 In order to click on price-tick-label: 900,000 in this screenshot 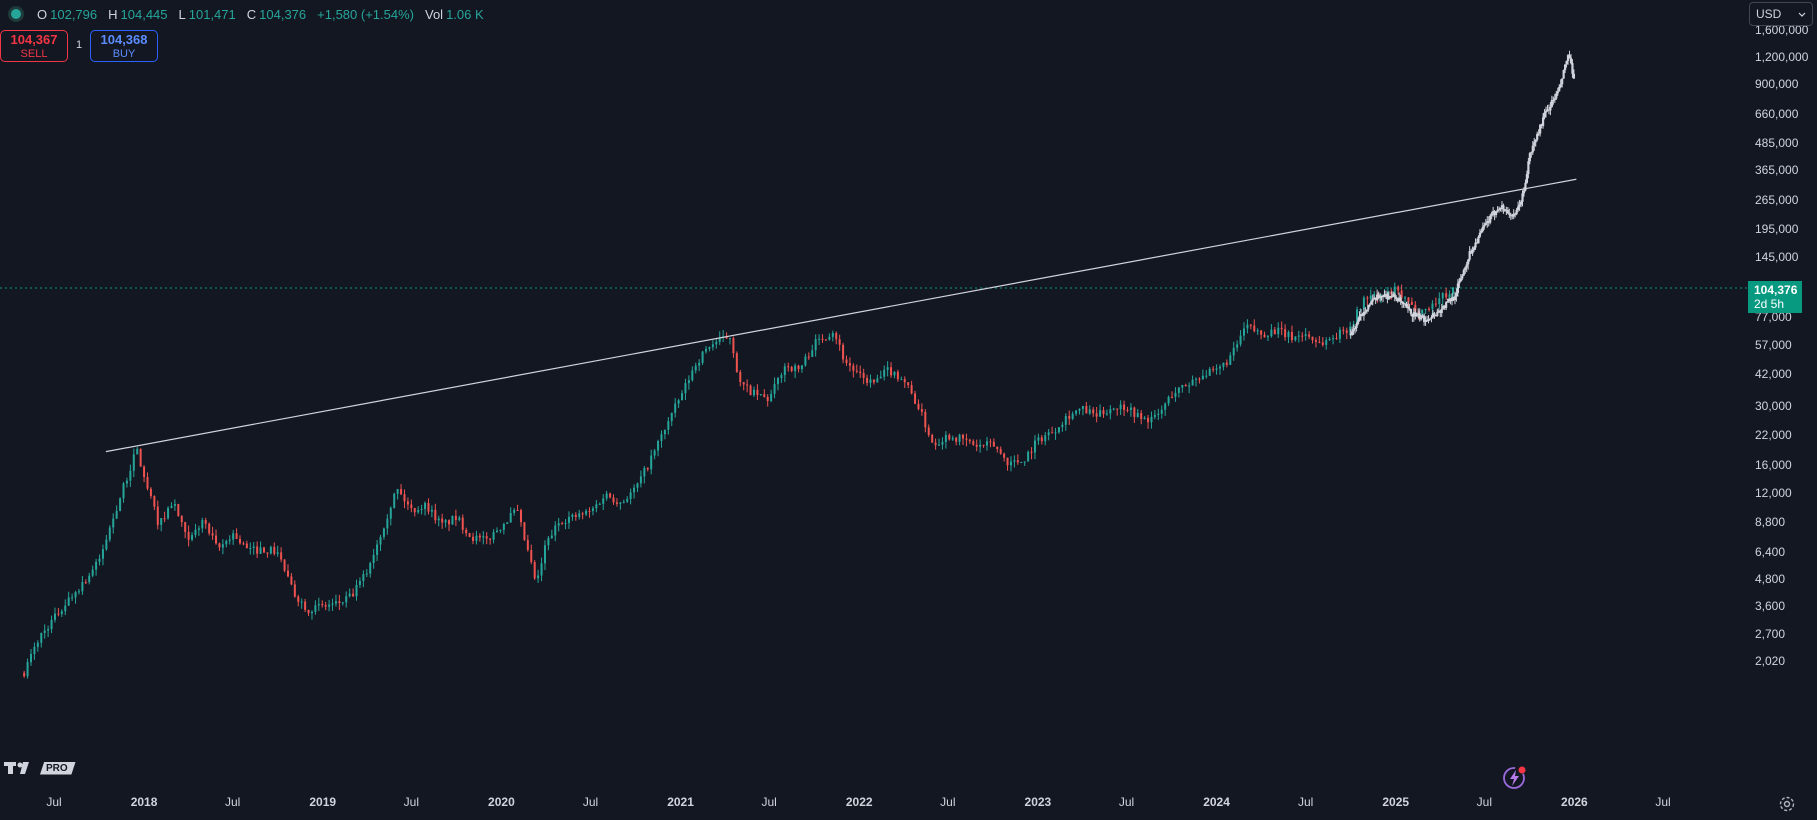, I will do `click(1777, 84)`.